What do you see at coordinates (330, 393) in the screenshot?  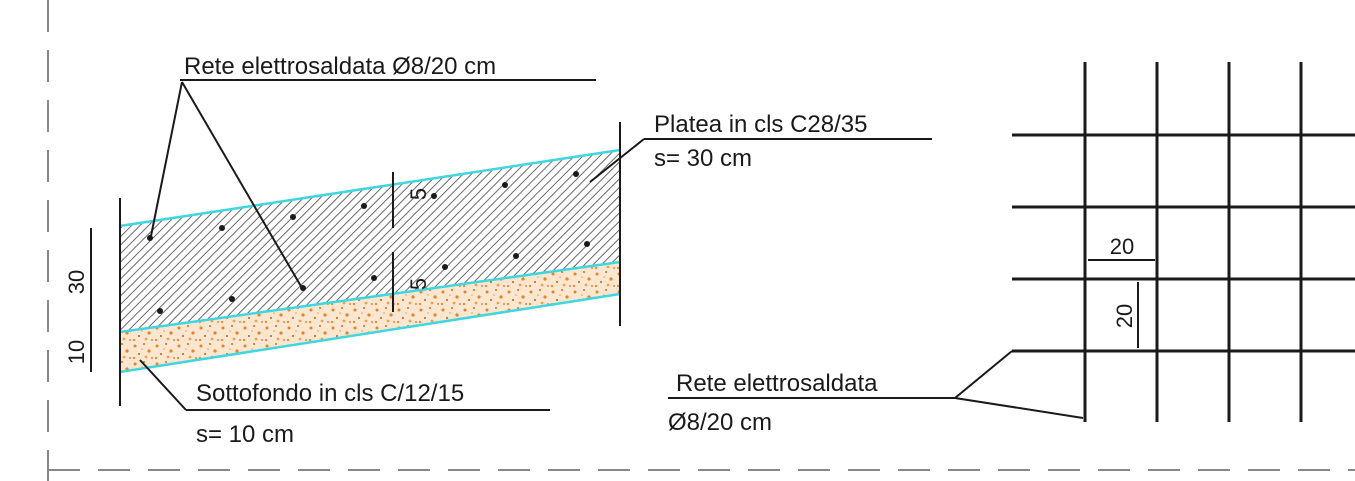 I see `sottofondo-label-line1: Sottofondo in cls C/12/15` at bounding box center [330, 393].